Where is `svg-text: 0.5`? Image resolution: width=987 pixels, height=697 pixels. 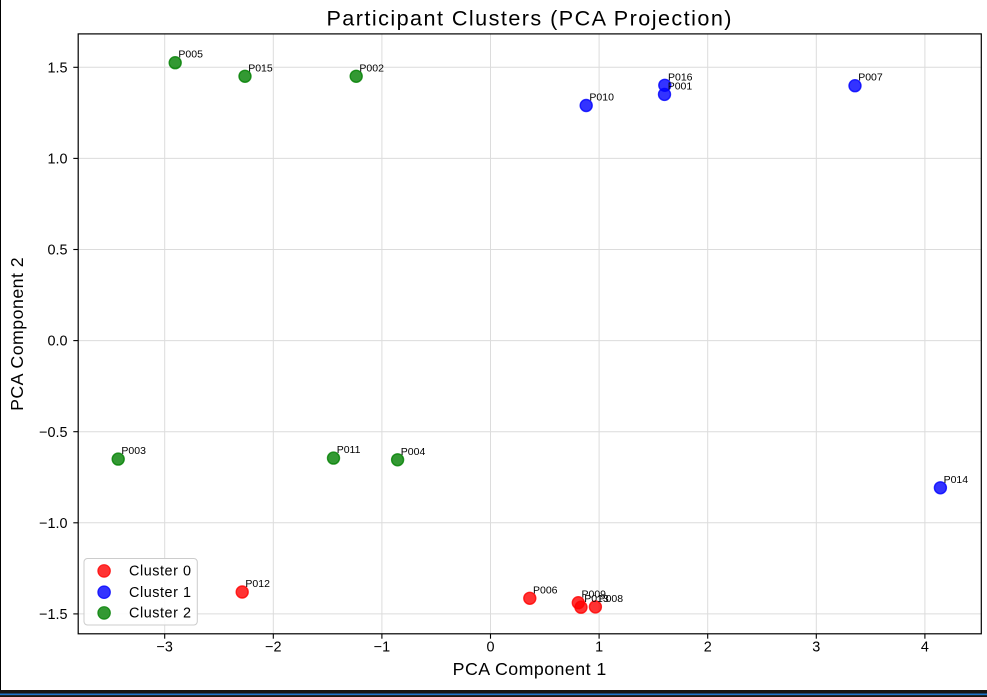
svg-text: 0.5 is located at coordinates (57, 251).